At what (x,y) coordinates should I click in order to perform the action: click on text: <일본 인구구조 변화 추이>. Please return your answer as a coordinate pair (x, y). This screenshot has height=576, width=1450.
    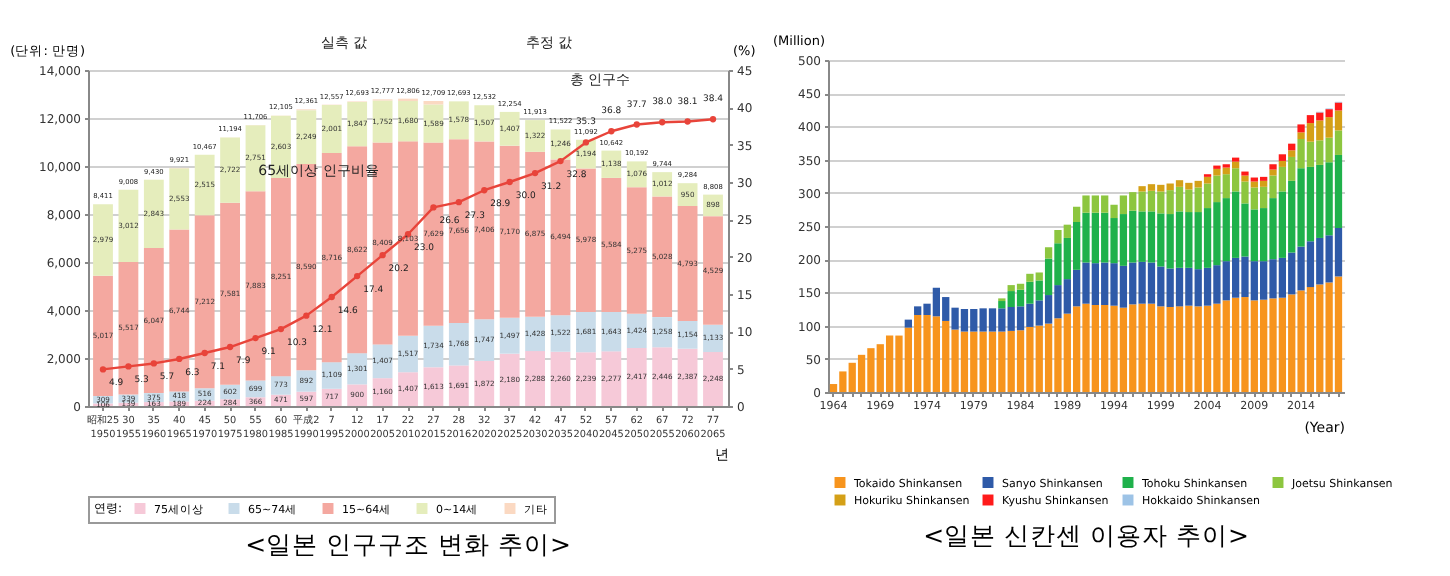
    Looking at the image, I should click on (408, 544).